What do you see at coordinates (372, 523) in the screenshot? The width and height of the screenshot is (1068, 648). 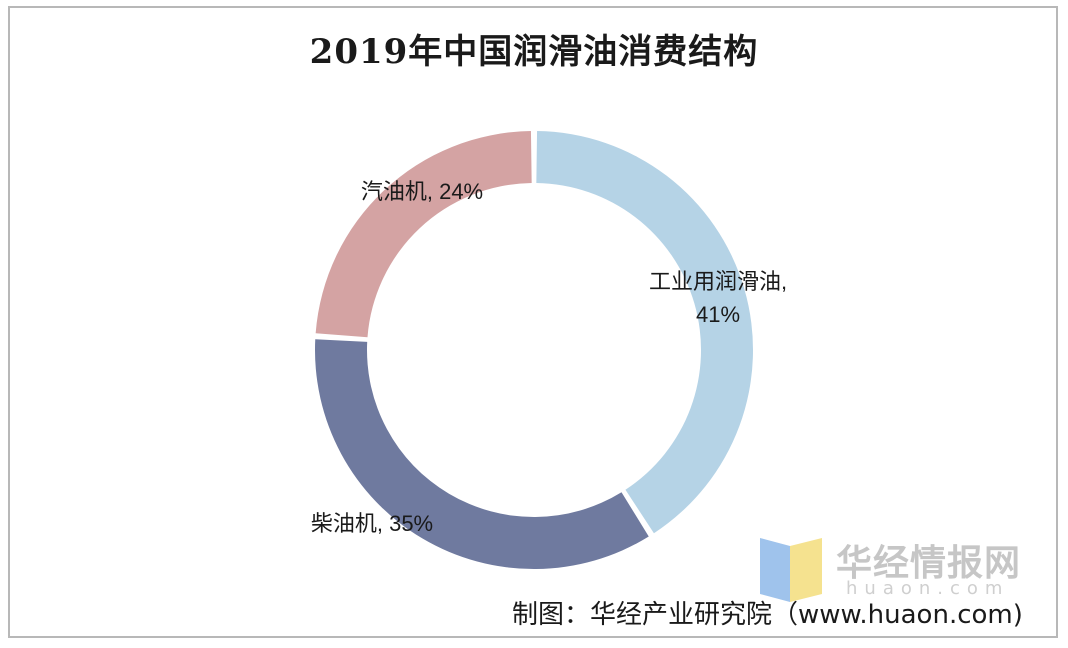 I see `slice-label-diesel: 柴油机, 35%` at bounding box center [372, 523].